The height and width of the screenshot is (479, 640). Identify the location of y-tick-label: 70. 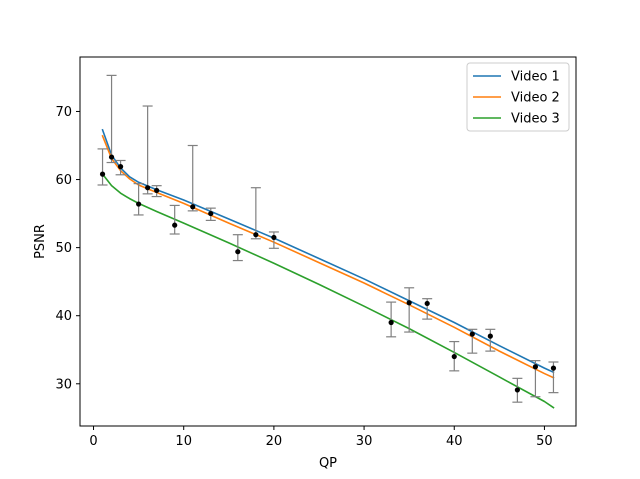
(63, 112).